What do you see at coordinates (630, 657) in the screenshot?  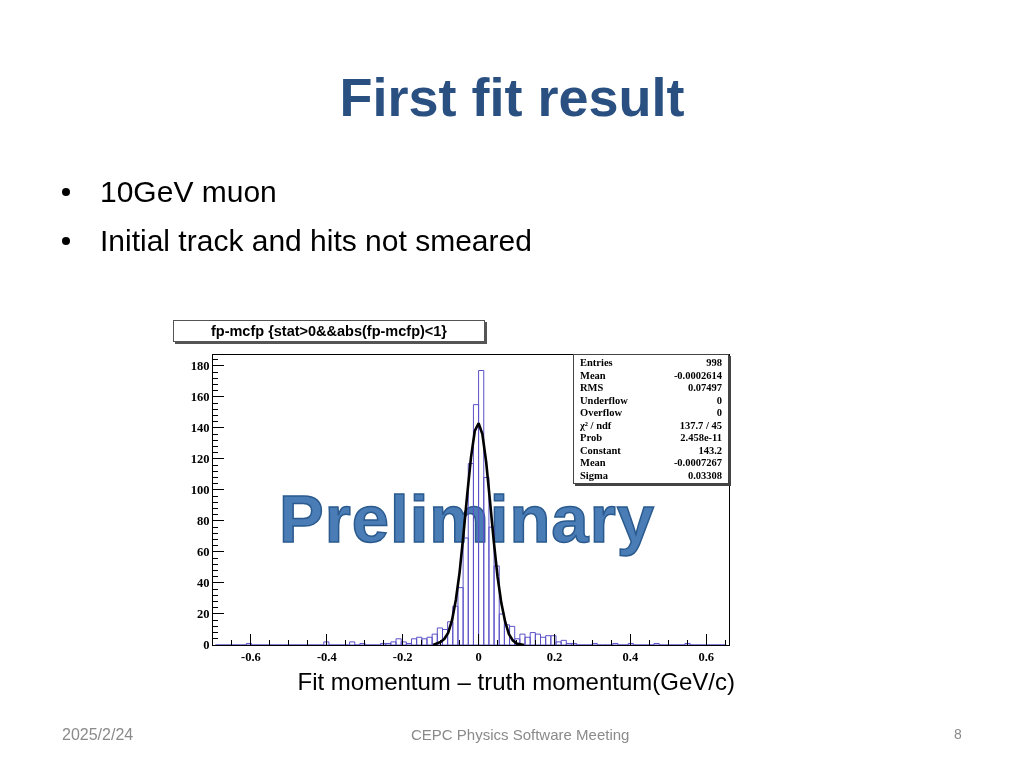 I see `x-tick-label: 0.4` at bounding box center [630, 657].